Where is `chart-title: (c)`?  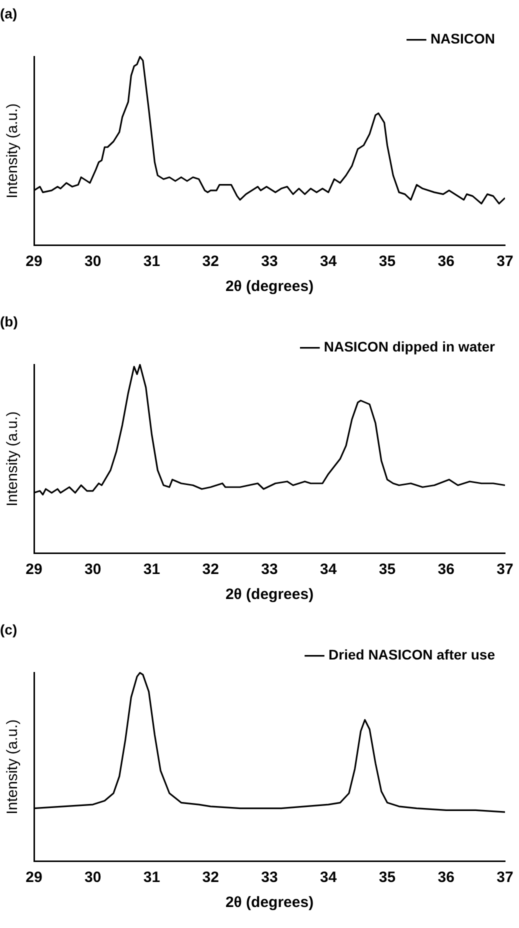 chart-title: (c) is located at coordinates (9, 629).